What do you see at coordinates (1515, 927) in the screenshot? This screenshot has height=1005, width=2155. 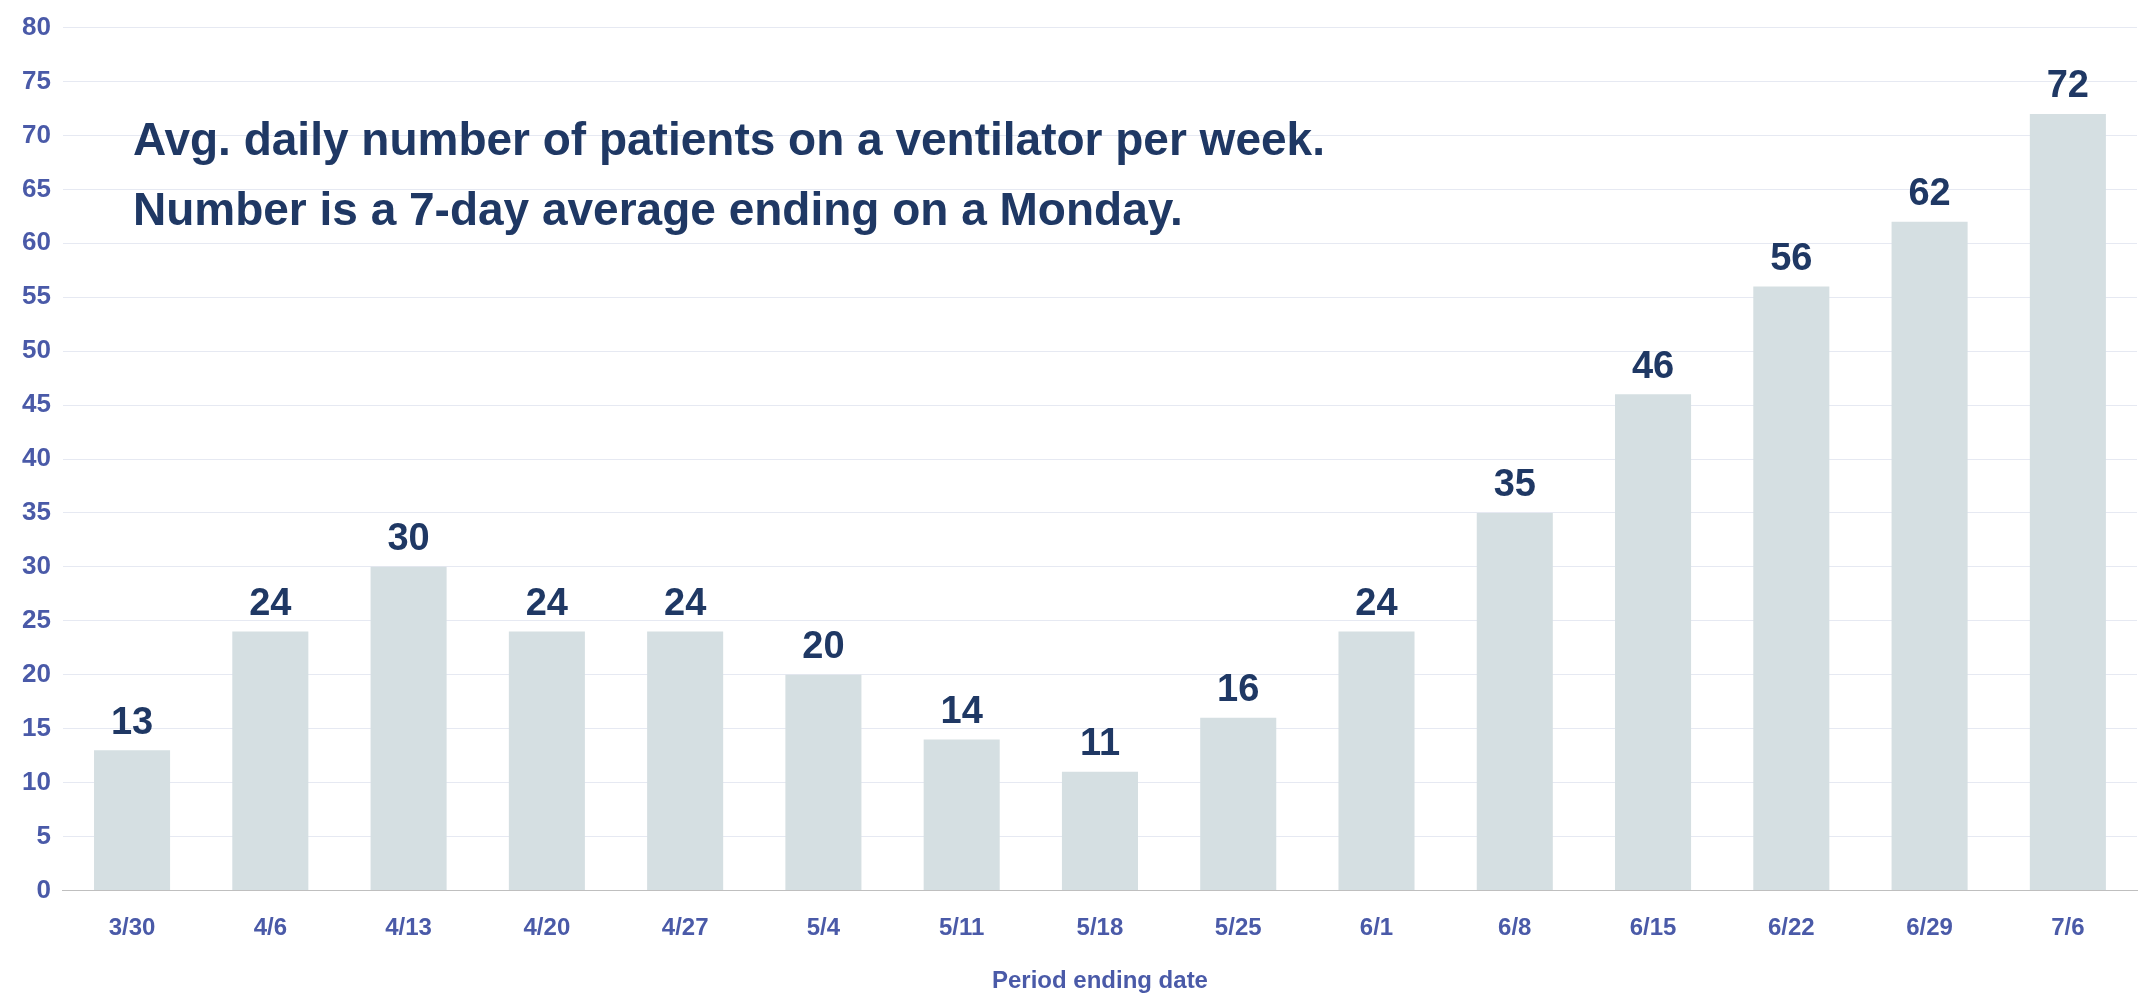 I see `x-tick-label: 6/8` at bounding box center [1515, 927].